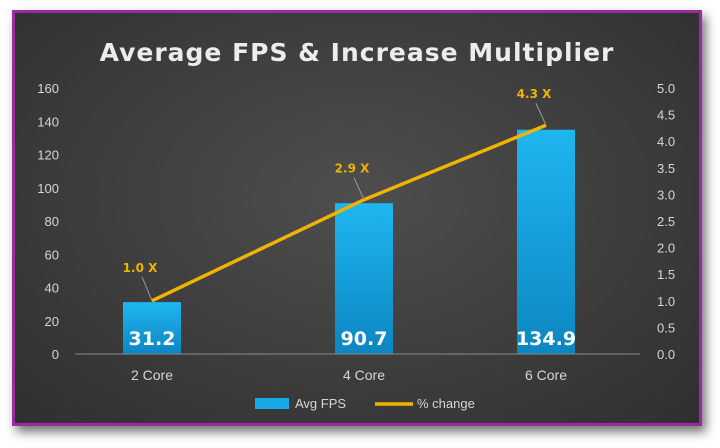 The height and width of the screenshot is (448, 720). I want to click on y-right-tick-label: 2.0, so click(666, 248).